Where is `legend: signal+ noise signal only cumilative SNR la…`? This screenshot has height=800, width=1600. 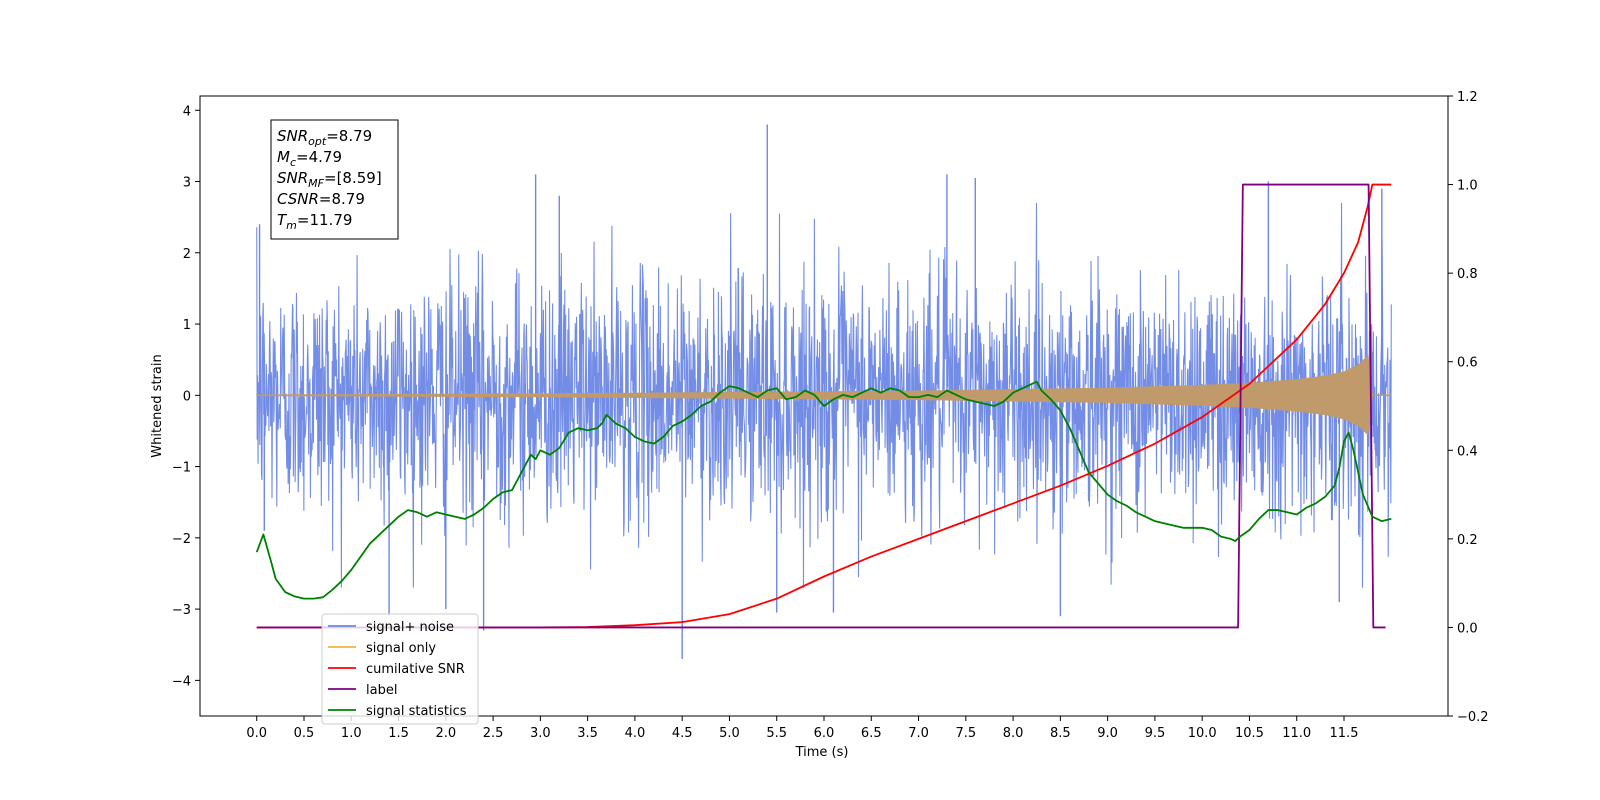 legend: signal+ noise signal only cumilative SNR la… is located at coordinates (400, 669).